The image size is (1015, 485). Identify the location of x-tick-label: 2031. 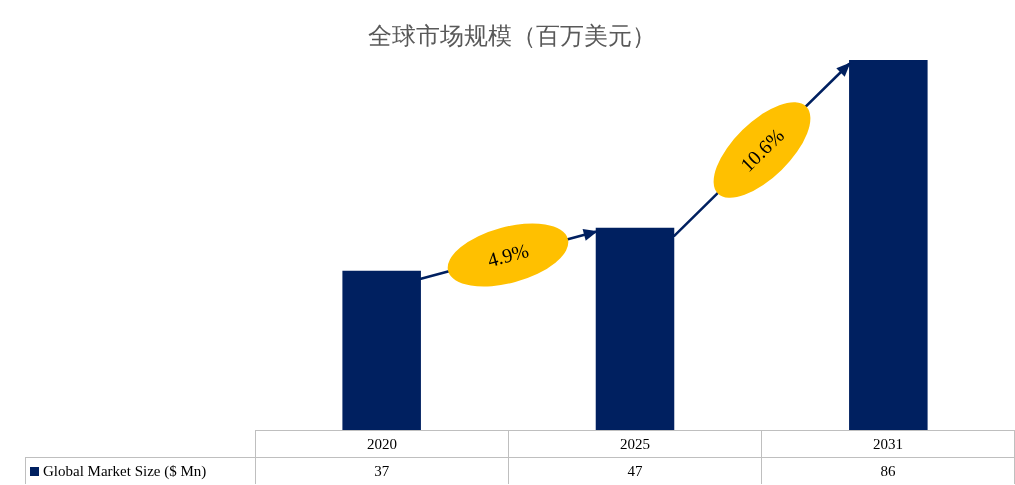
(887, 444).